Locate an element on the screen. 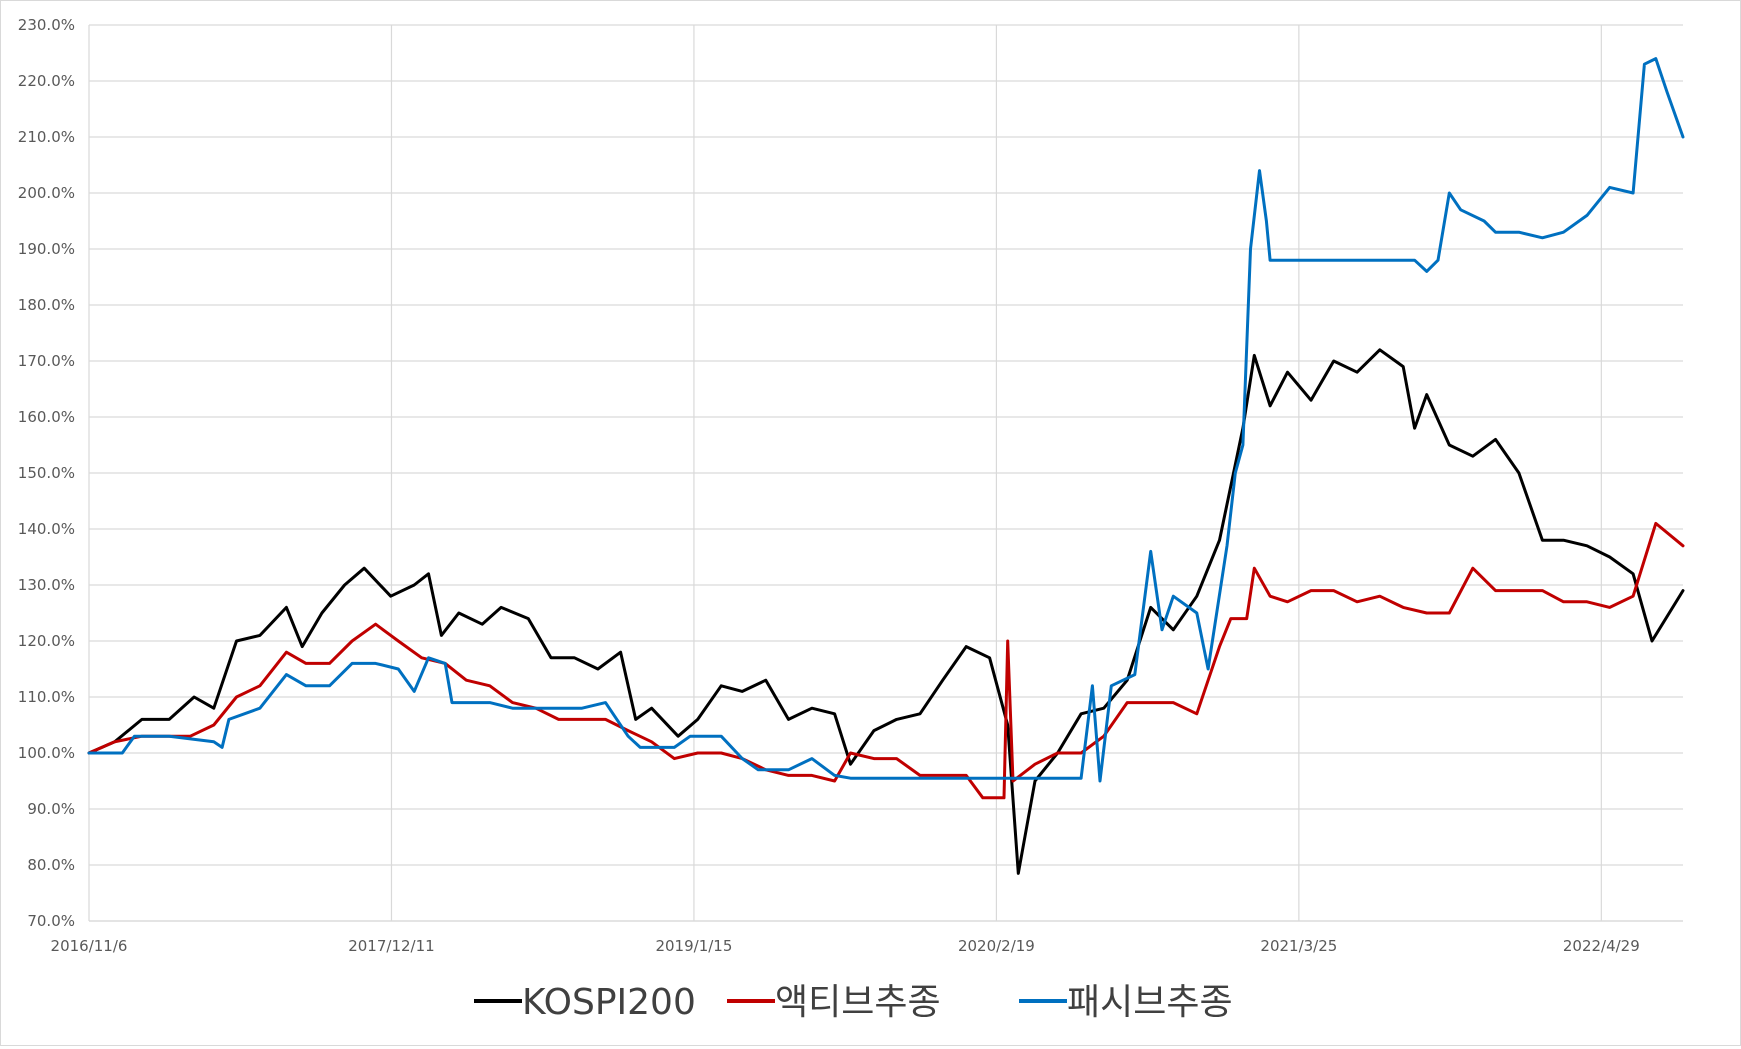 The width and height of the screenshot is (1741, 1049). y-tick-label: 200.0% is located at coordinates (46, 193).